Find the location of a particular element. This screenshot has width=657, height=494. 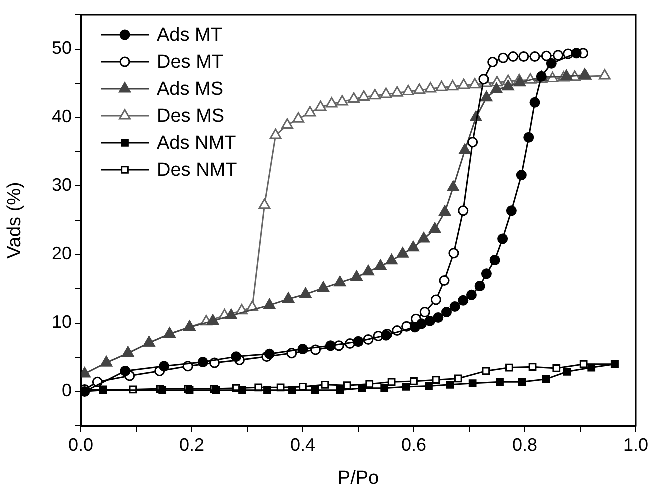

x-tick-label: 0.2 is located at coordinates (192, 444).